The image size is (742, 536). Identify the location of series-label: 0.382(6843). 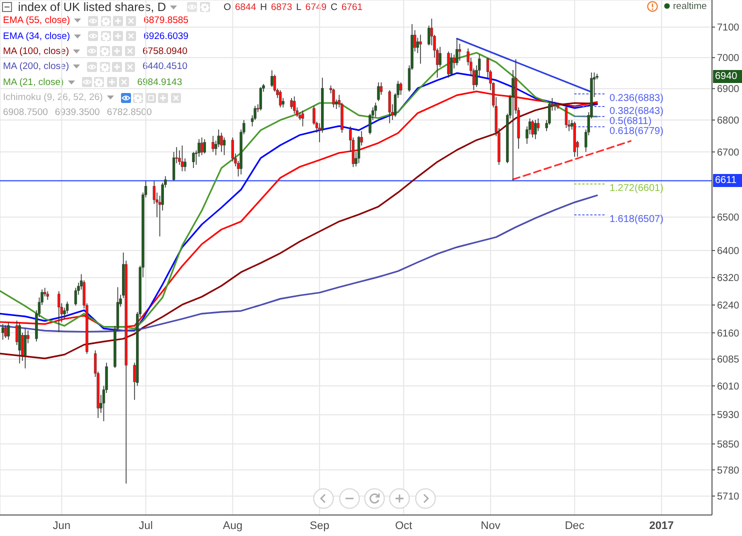
(636, 111).